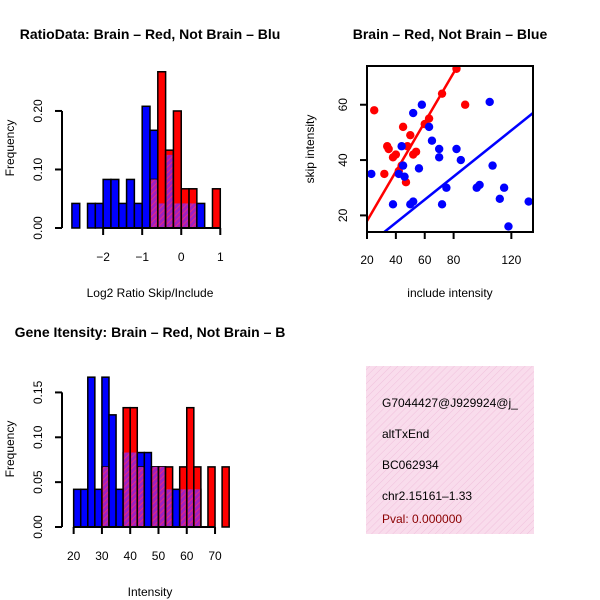 The height and width of the screenshot is (600, 600). What do you see at coordinates (425, 260) in the screenshot?
I see `scatter-x-tick-label: 60` at bounding box center [425, 260].